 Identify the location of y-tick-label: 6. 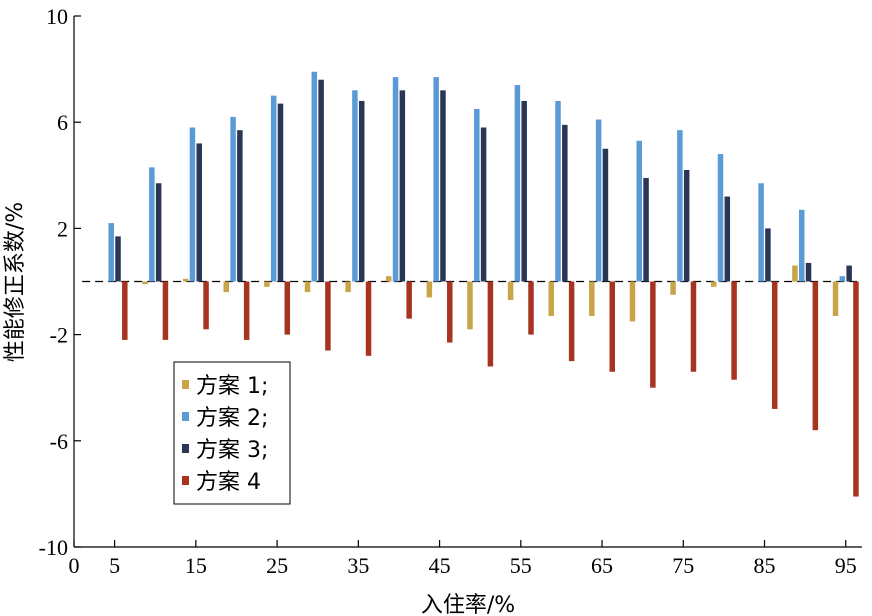
(62, 122).